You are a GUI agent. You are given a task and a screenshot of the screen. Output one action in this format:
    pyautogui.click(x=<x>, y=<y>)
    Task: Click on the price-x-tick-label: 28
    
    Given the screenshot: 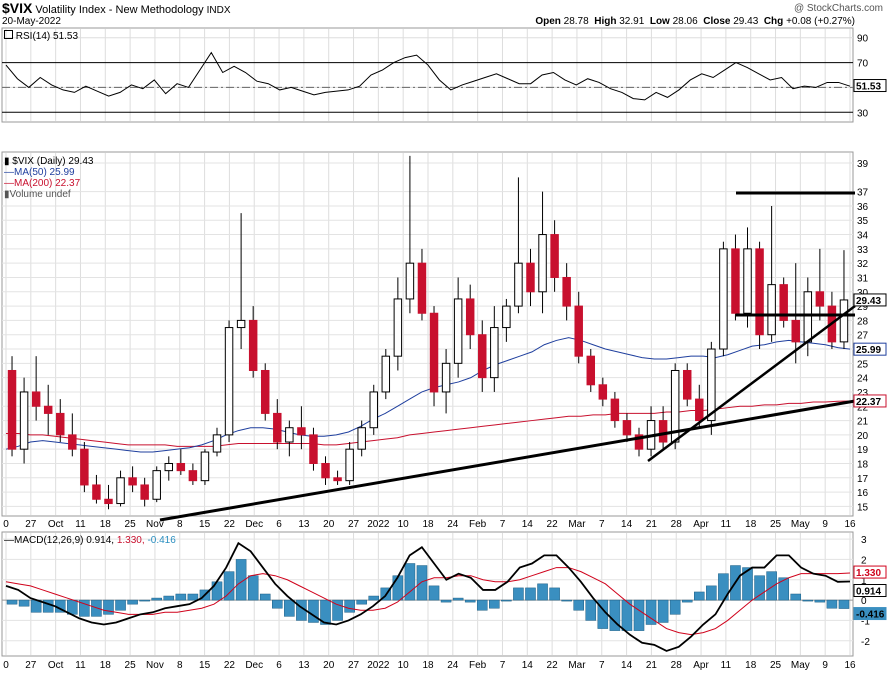 What is the action you would take?
    pyautogui.click(x=677, y=524)
    